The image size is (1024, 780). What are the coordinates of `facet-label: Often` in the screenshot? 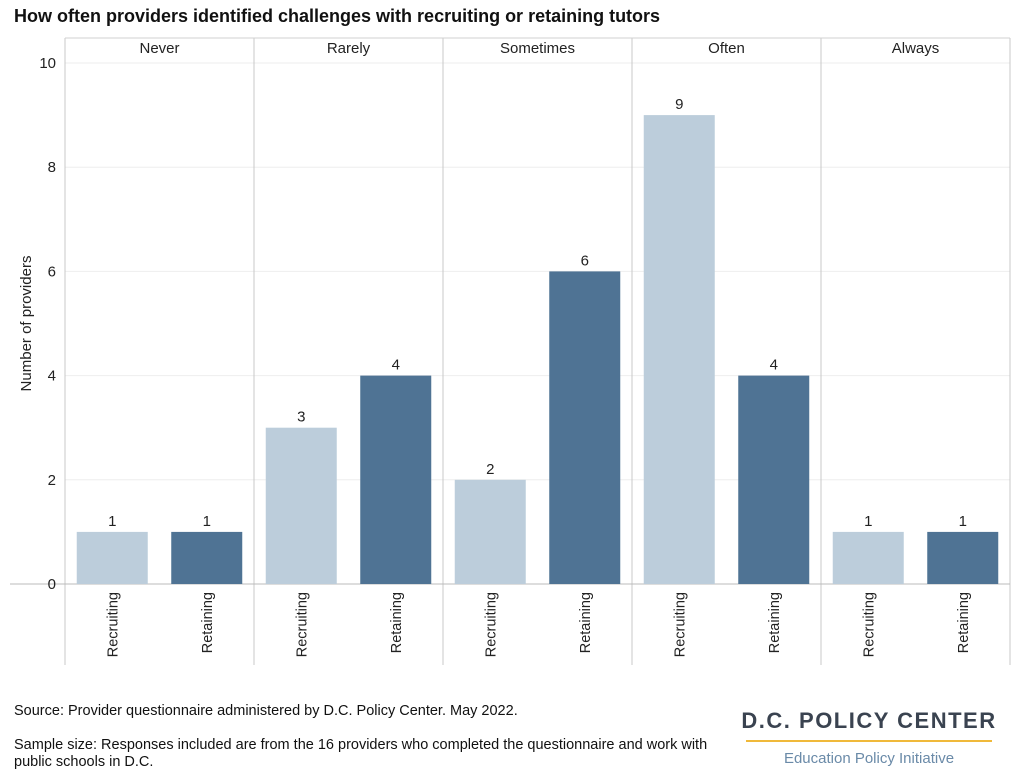 It's located at (726, 48).